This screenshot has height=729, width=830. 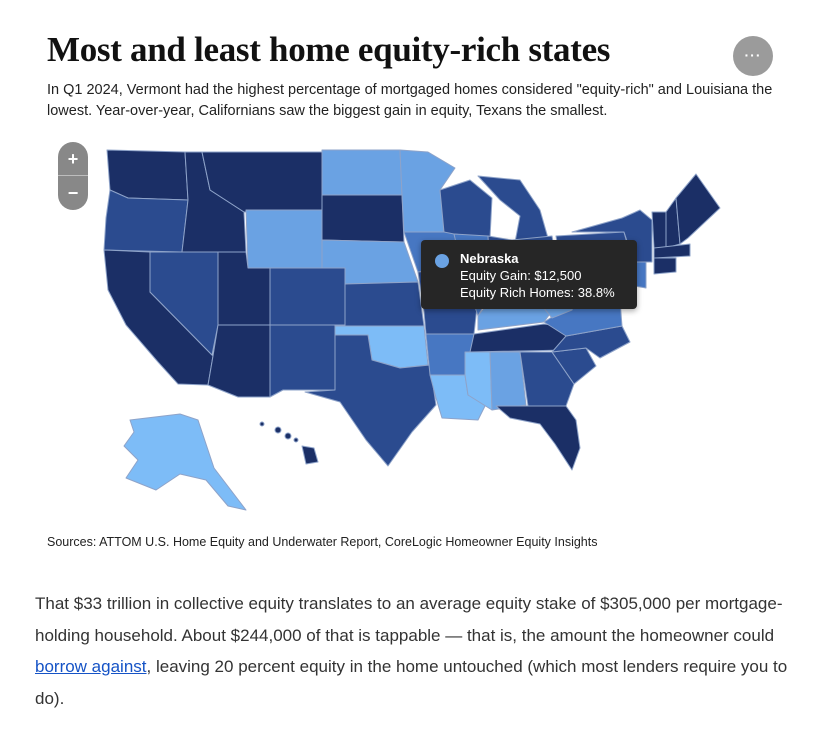 I want to click on state-maine, so click(x=698, y=209).